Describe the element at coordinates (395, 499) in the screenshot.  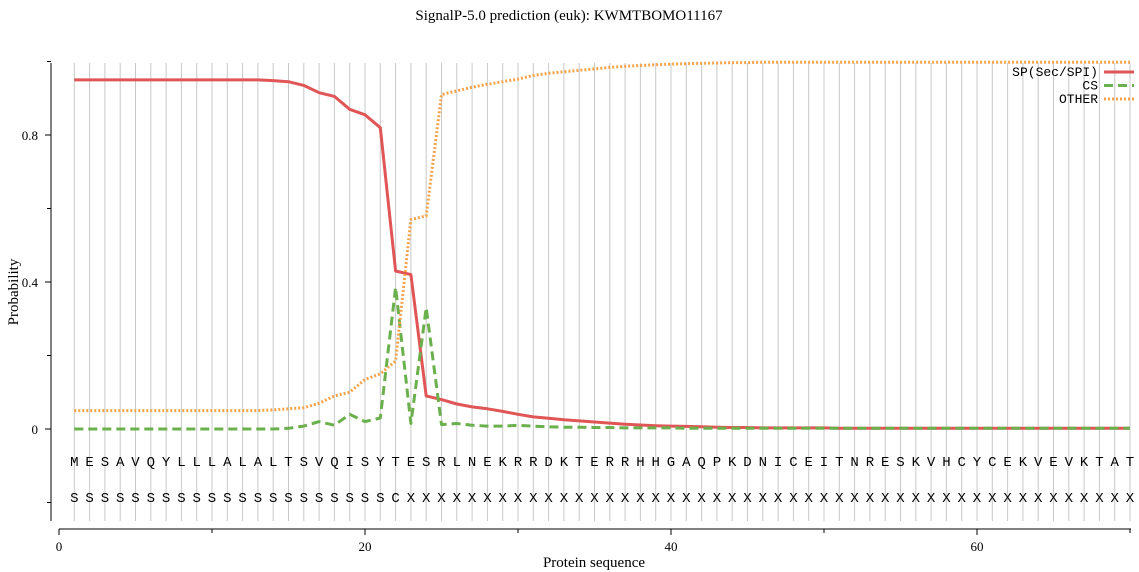
I see `residue-label: C` at that location.